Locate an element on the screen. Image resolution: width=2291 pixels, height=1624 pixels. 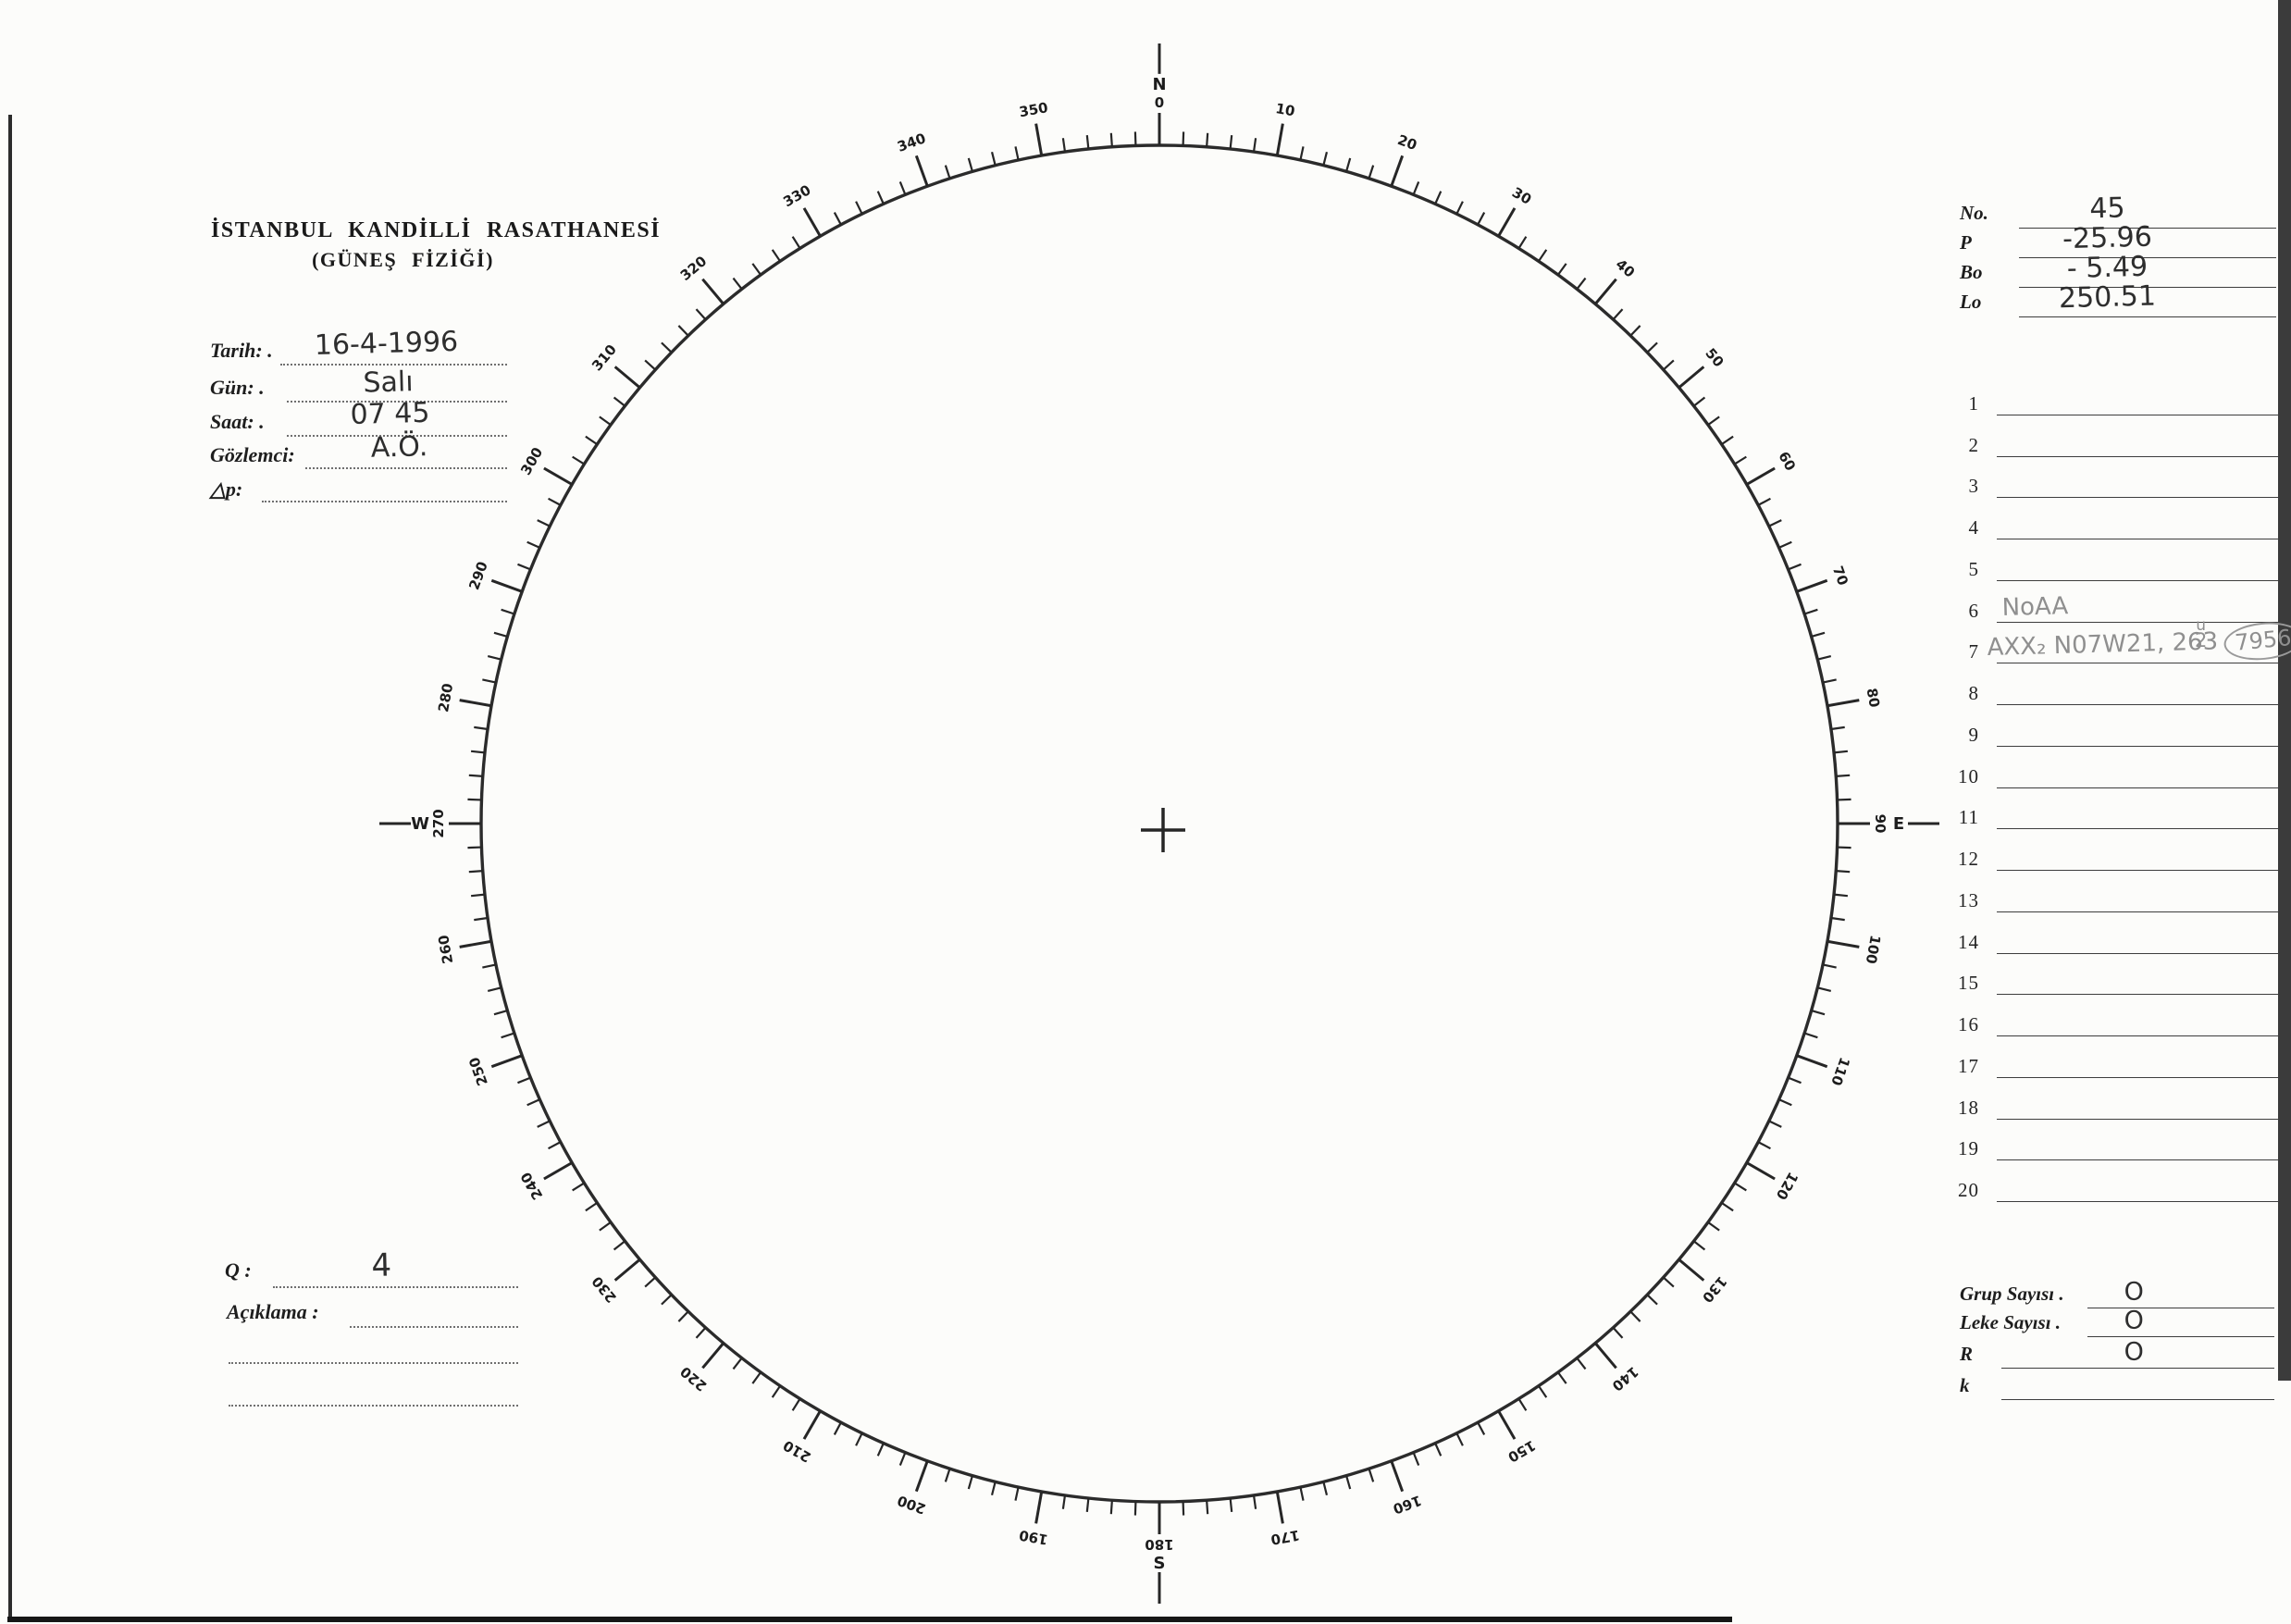
degree-label: 140 is located at coordinates (1625, 1379).